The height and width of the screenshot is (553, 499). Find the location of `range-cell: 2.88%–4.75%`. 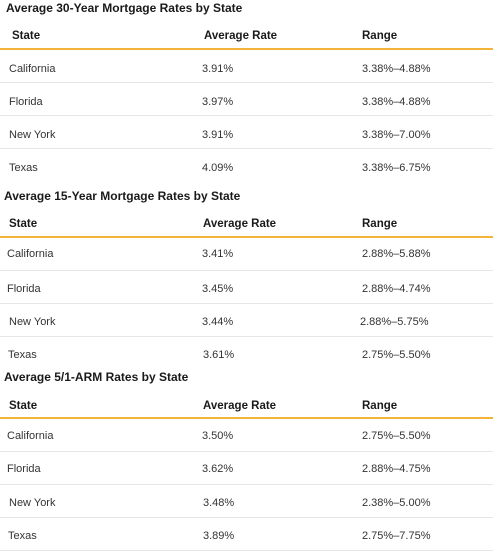

range-cell: 2.88%–4.75% is located at coordinates (396, 469).